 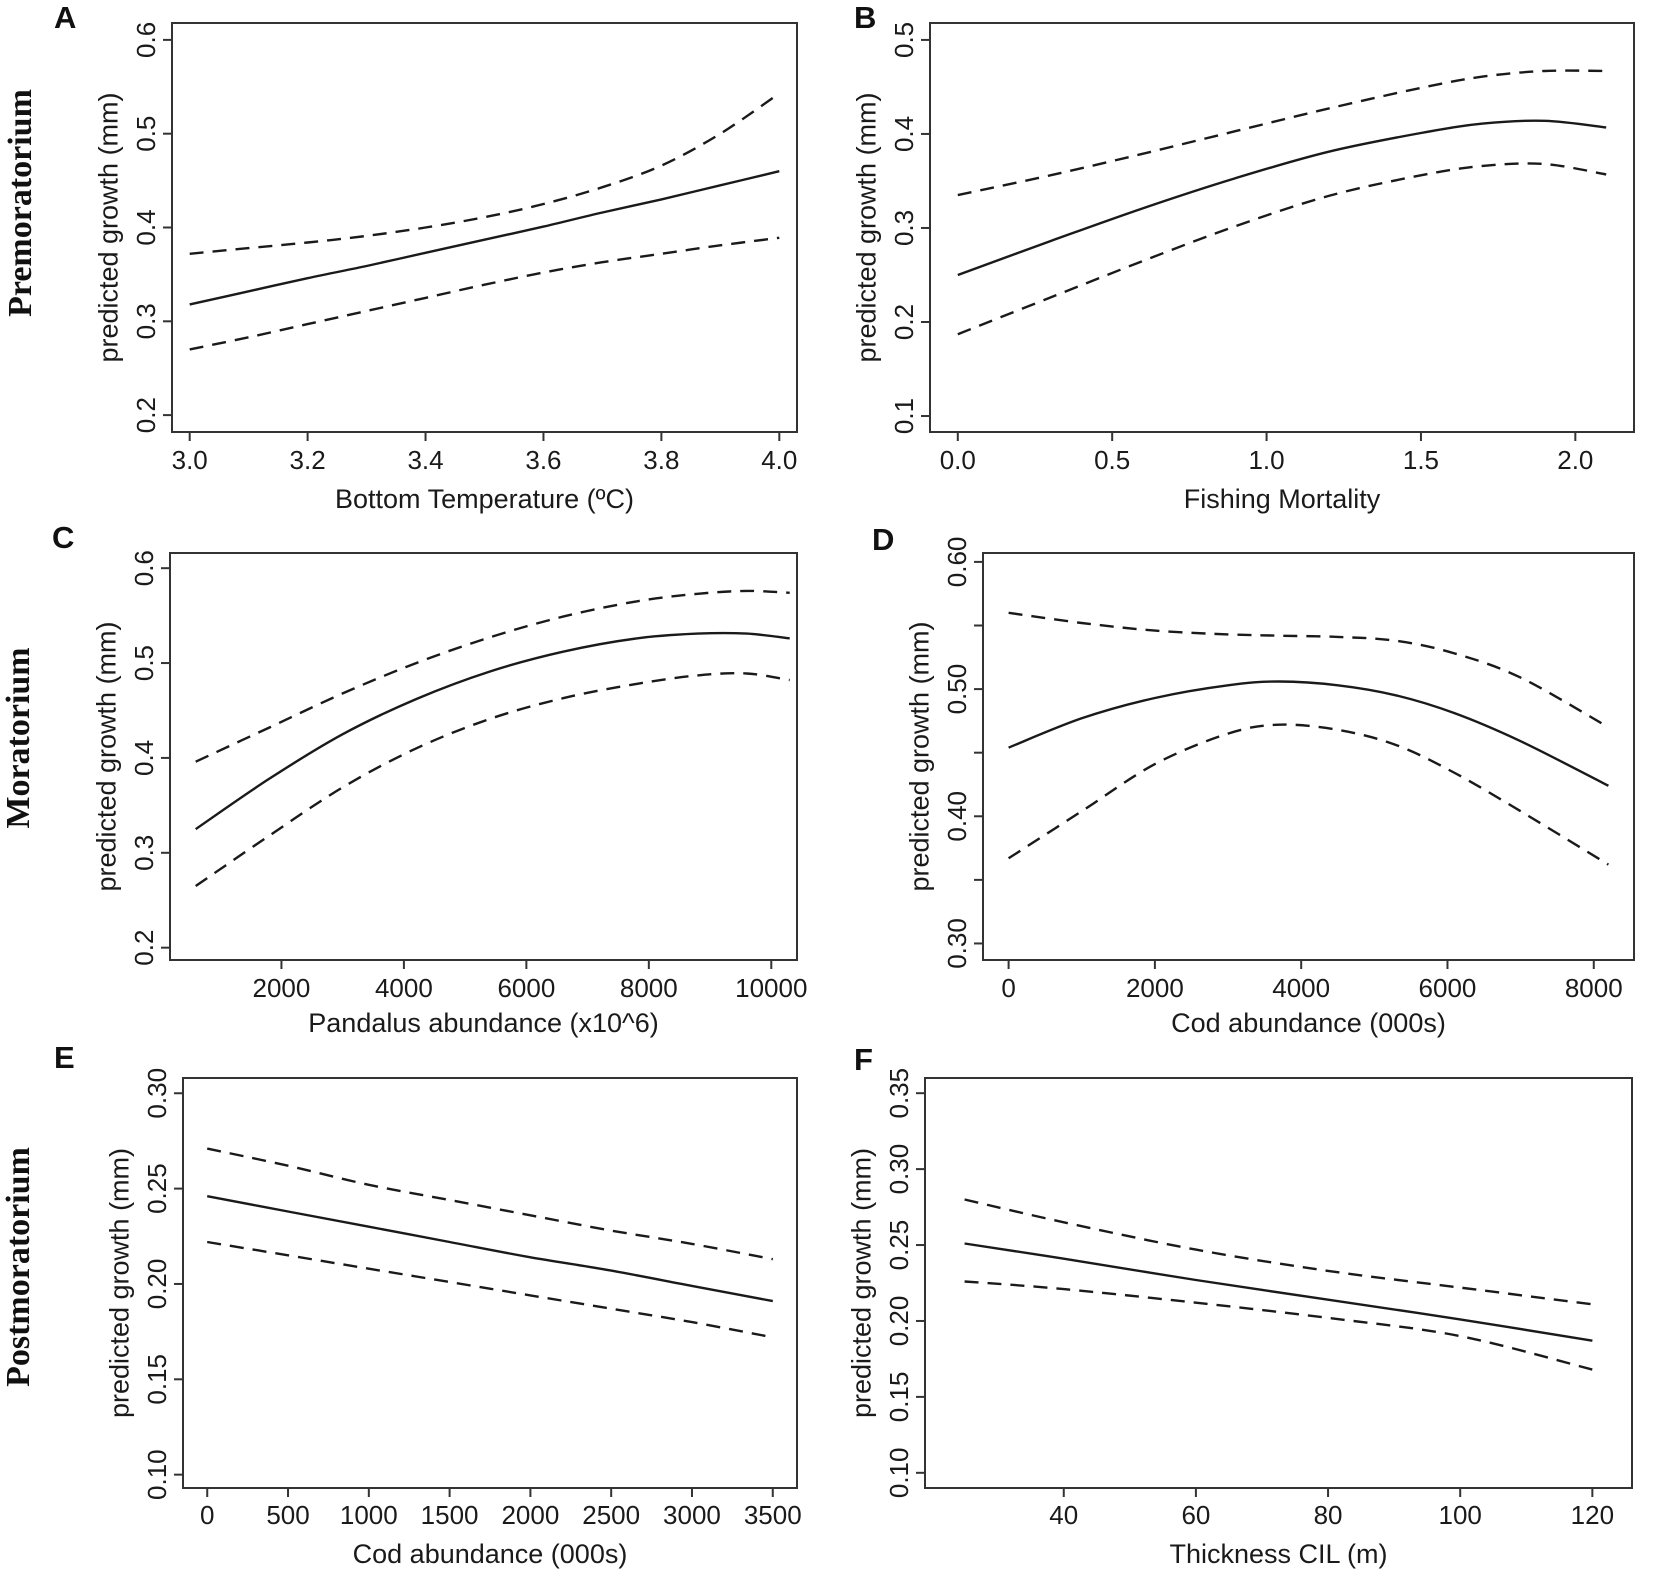 I want to click on x-tick-label: 80, so click(x=1328, y=1515).